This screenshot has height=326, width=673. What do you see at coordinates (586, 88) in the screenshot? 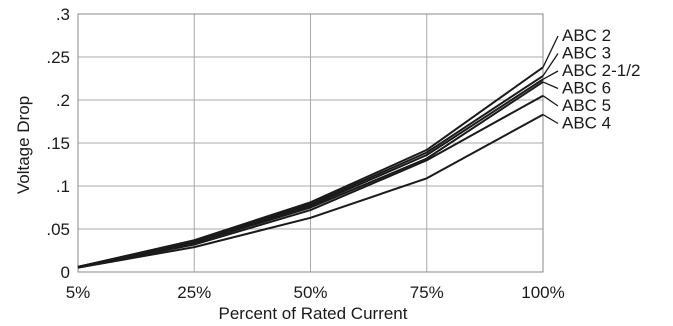
I see `series-label: ABC 6` at bounding box center [586, 88].